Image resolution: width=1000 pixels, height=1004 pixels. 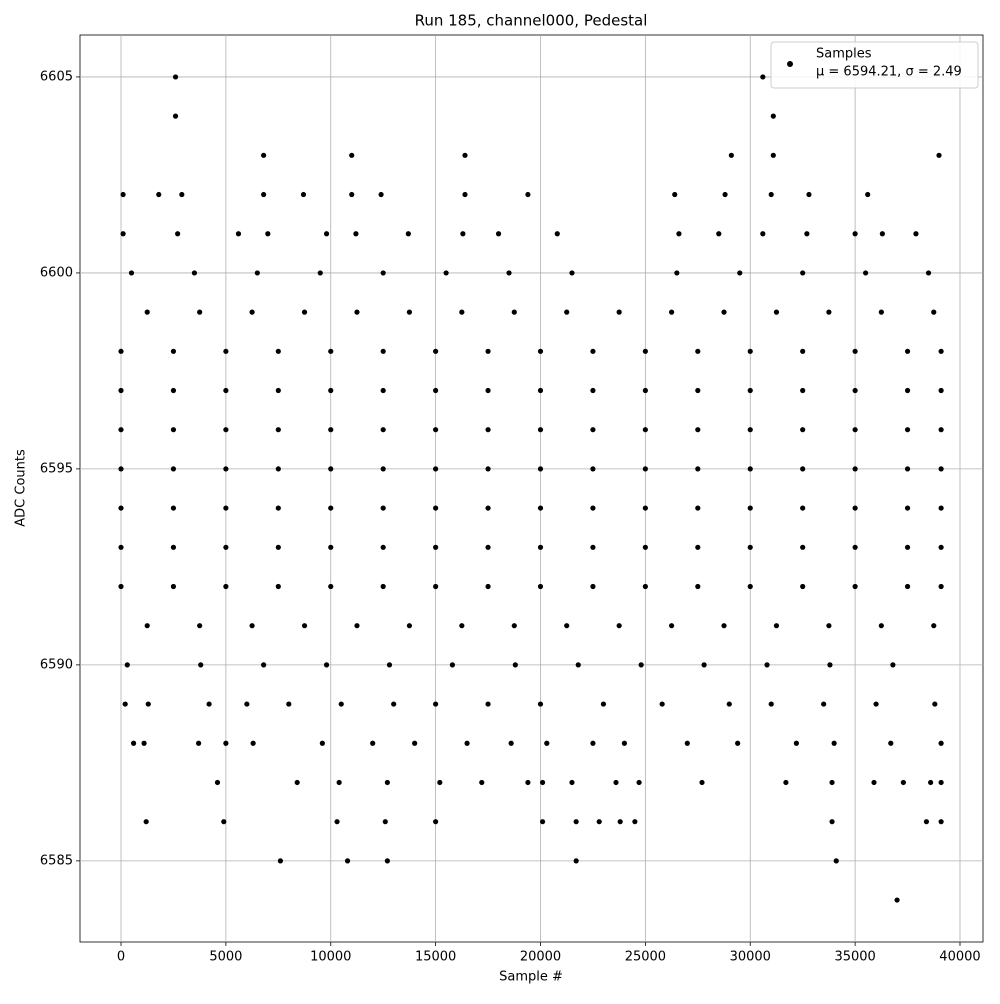 What do you see at coordinates (56, 664) in the screenshot?
I see `y-tick-label: 6590` at bounding box center [56, 664].